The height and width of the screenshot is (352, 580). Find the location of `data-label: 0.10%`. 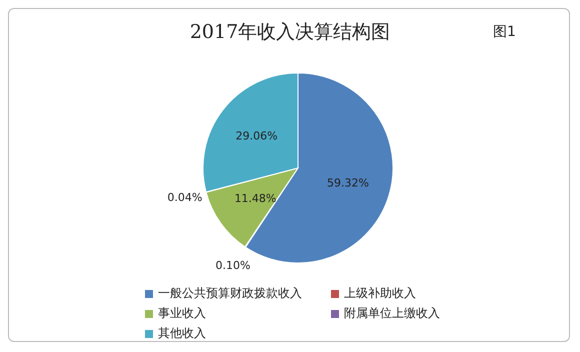

data-label: 0.10% is located at coordinates (233, 265).